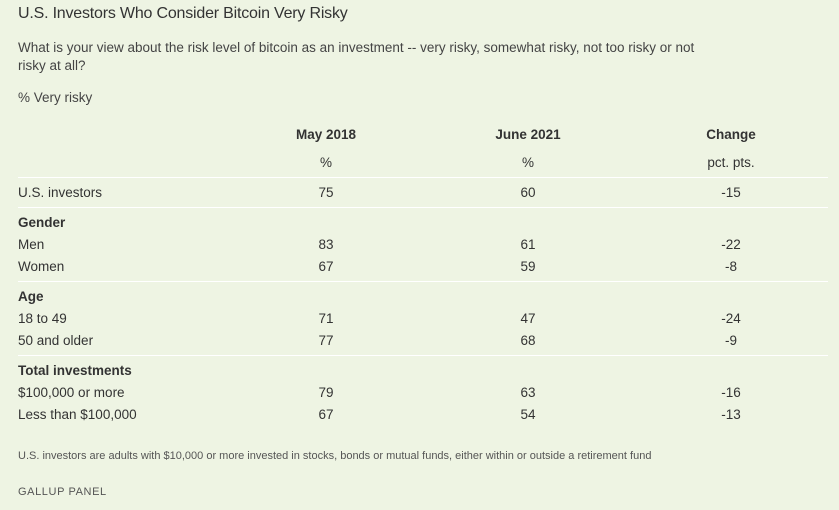  Describe the element at coordinates (731, 414) in the screenshot. I see `cell-change: -13` at that location.